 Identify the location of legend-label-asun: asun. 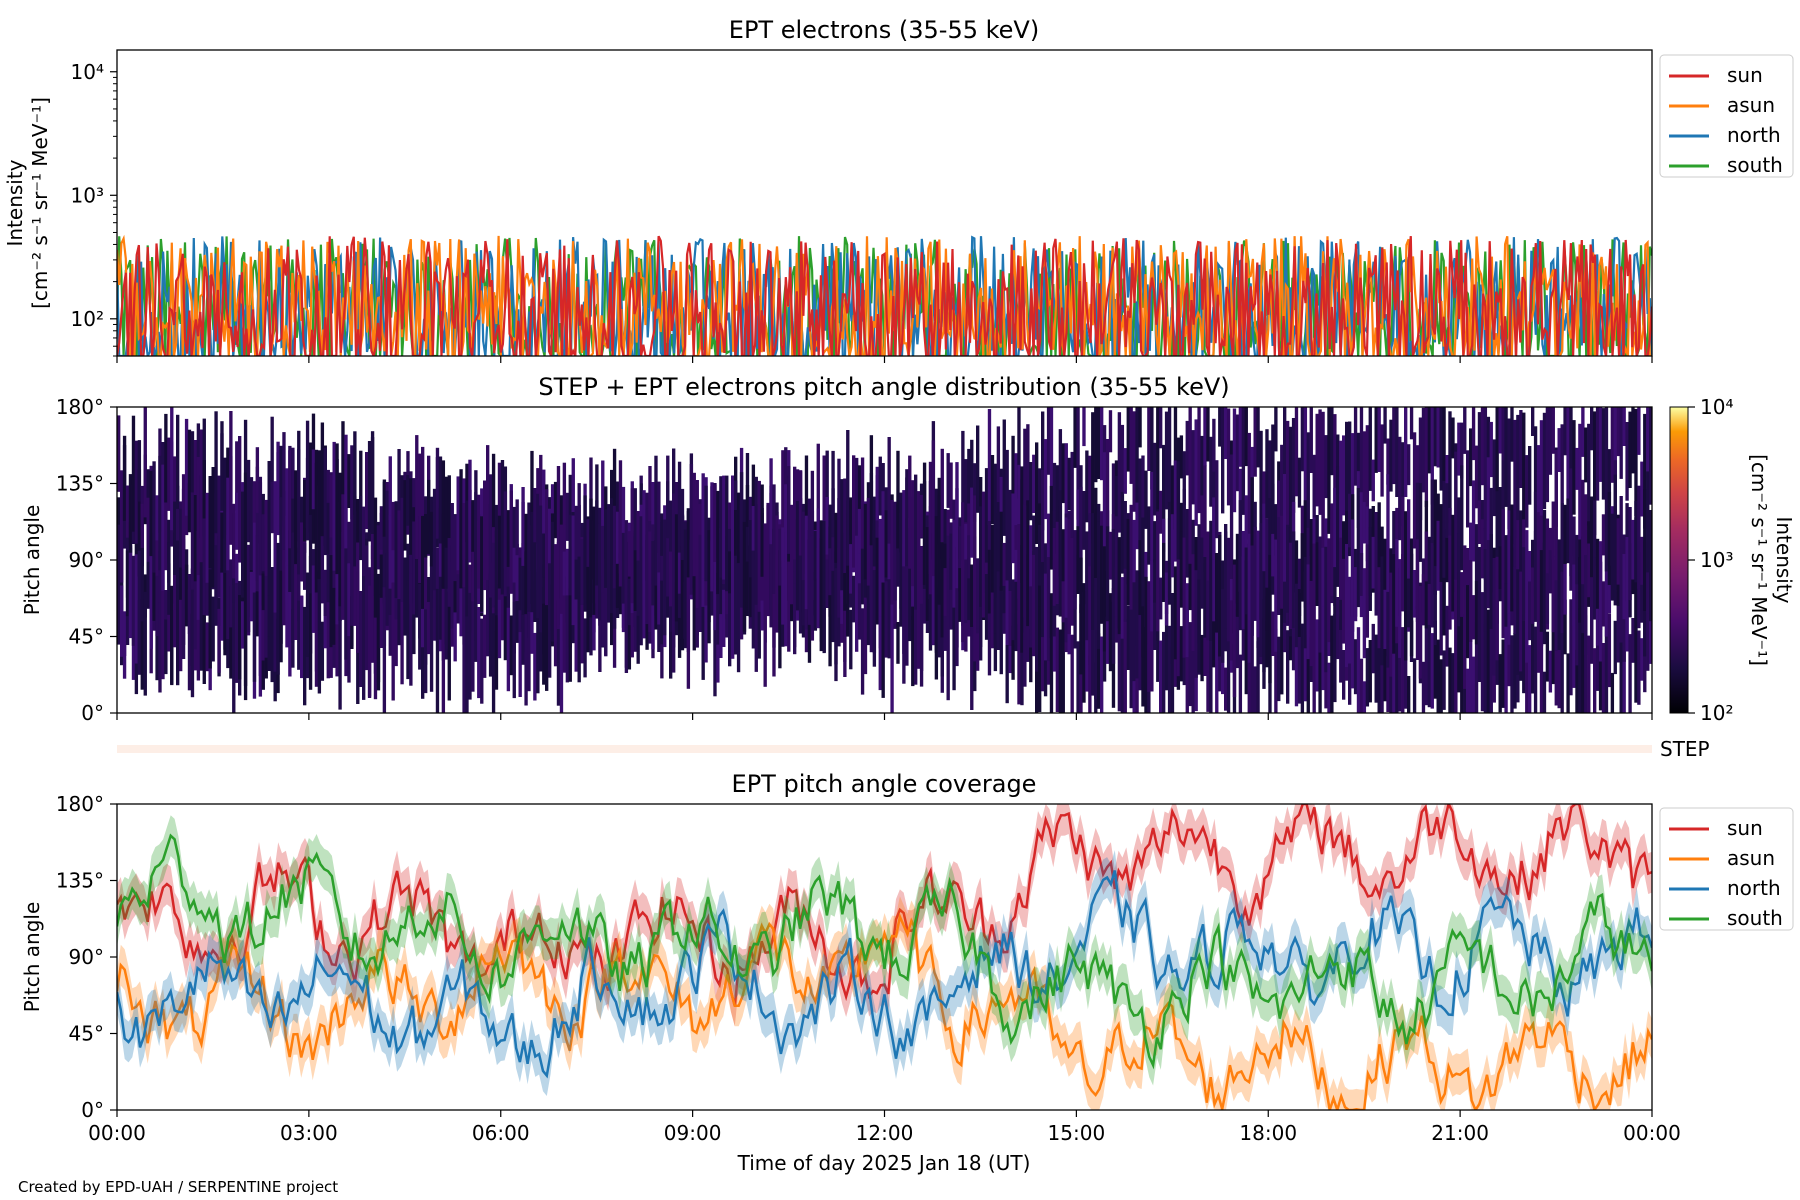
(1751, 105).